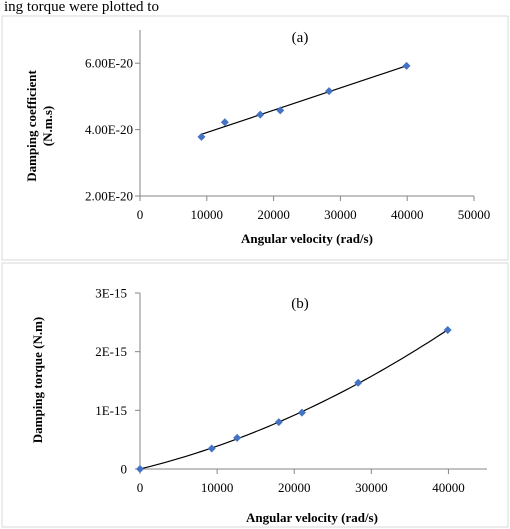  I want to click on chart-a-panel-label: (a), so click(300, 38).